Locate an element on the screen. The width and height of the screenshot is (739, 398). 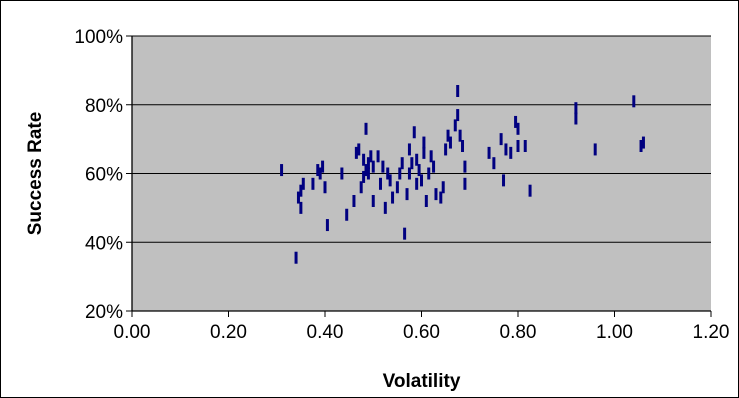
x-tick-label: 0.40 is located at coordinates (325, 332).